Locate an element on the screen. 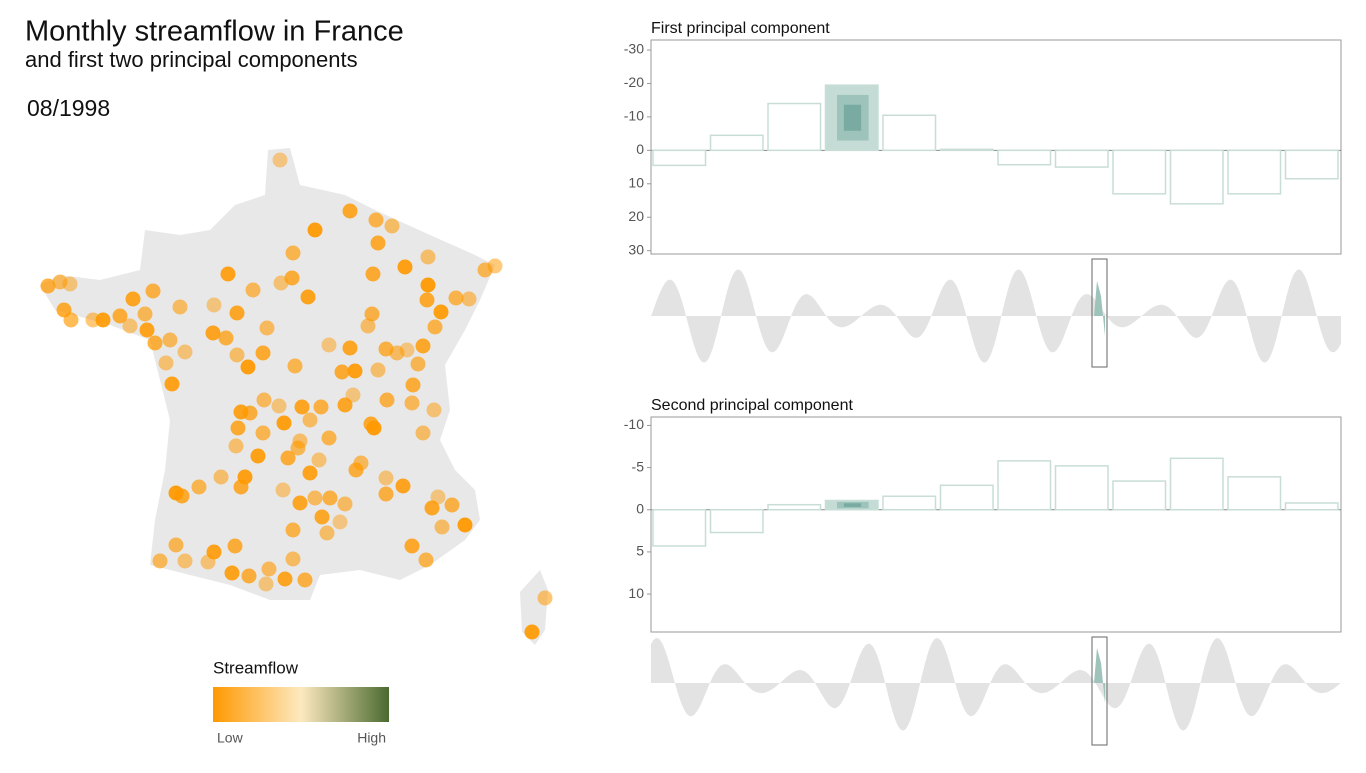  legend-title: Streamflow is located at coordinates (256, 667).